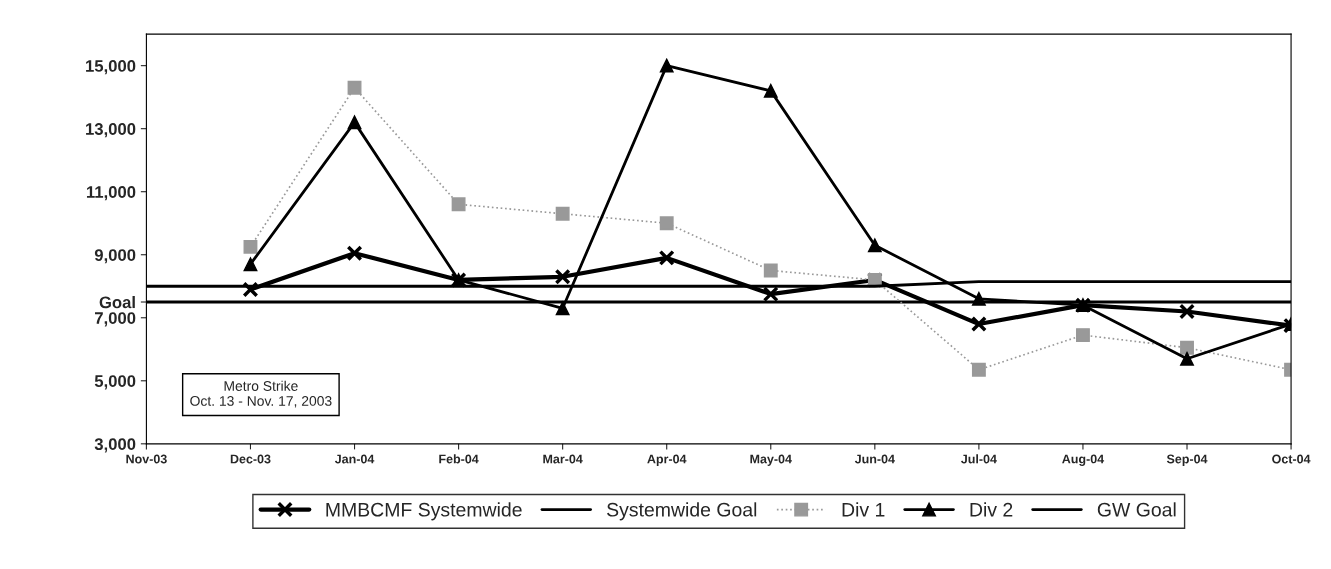  Describe the element at coordinates (354, 459) in the screenshot. I see `x-tick-label: Jan-04` at that location.